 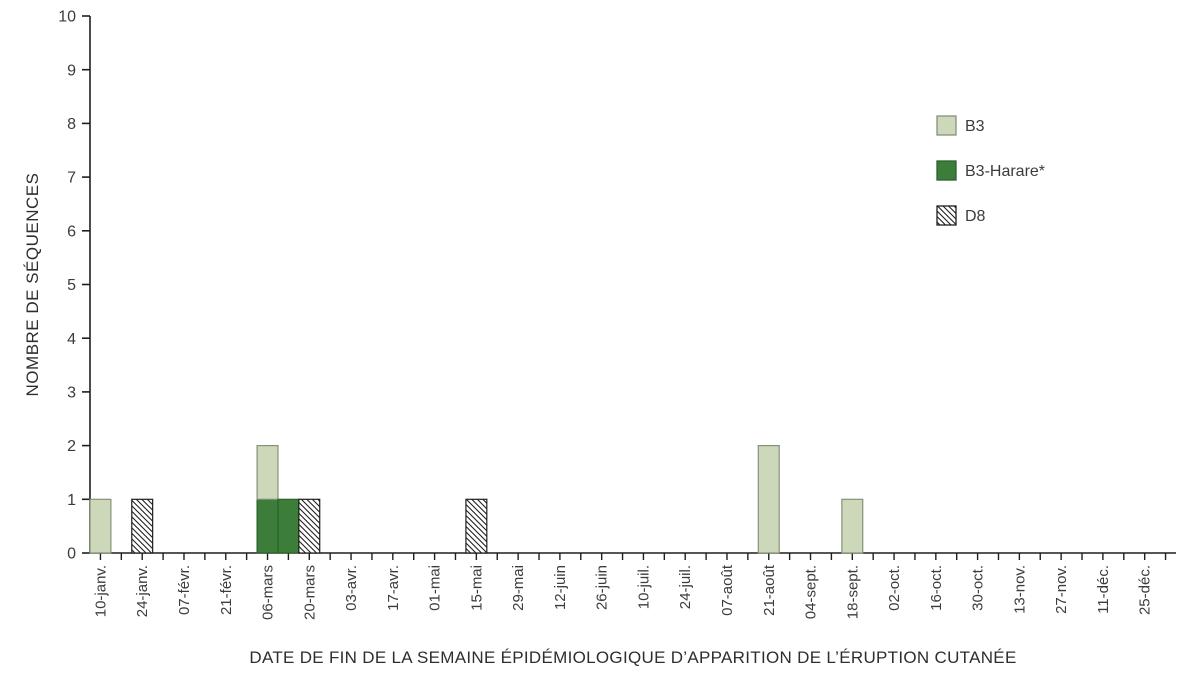 What do you see at coordinates (852, 592) in the screenshot?
I see `x-tick-label: 18-sept.` at bounding box center [852, 592].